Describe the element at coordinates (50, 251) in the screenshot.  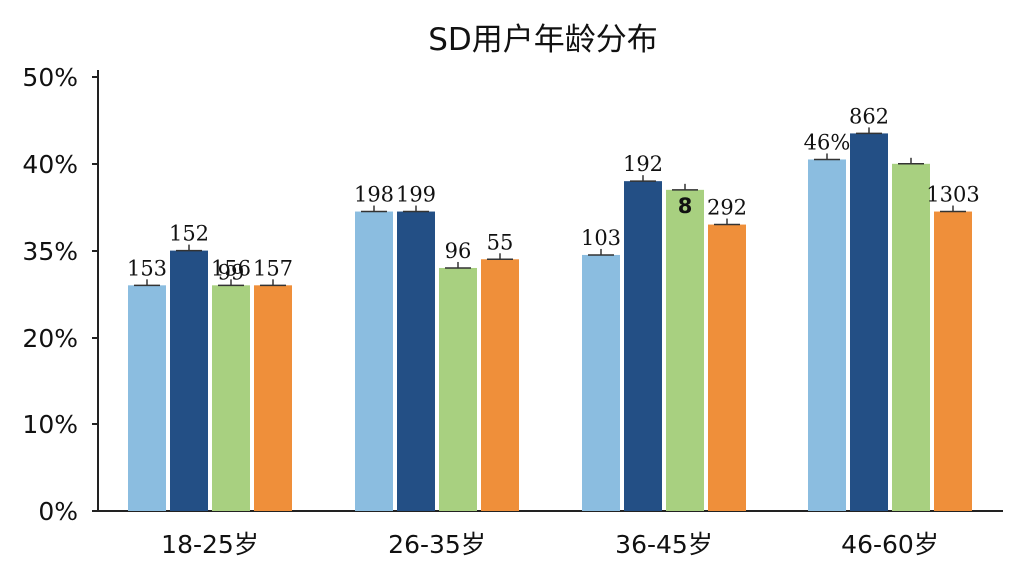
I see `y-tick-label: 35%` at that location.